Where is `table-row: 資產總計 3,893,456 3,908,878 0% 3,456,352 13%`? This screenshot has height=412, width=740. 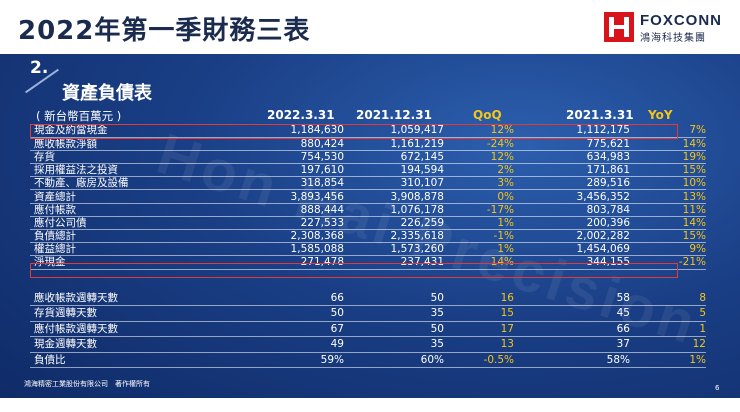
table-row: 資產總計 3,893,456 3,908,878 0% 3,456,352 13% is located at coordinates (368, 196).